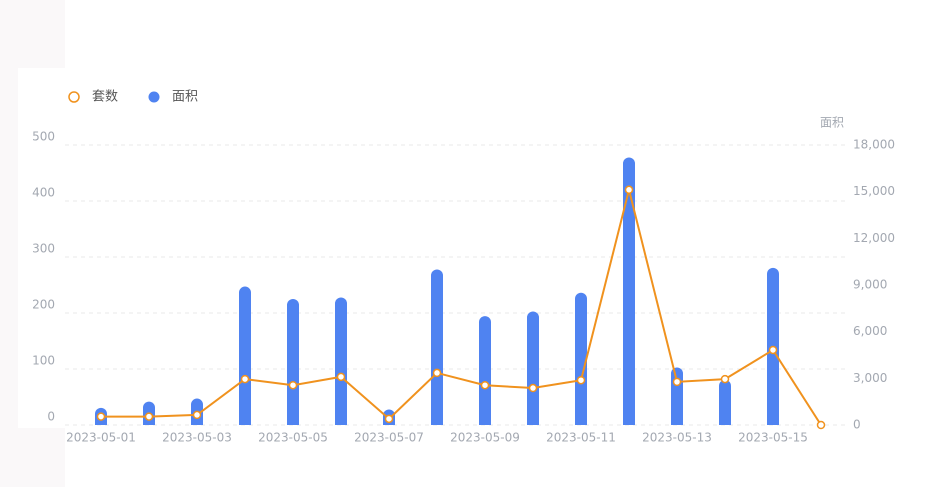 The height and width of the screenshot is (487, 938). What do you see at coordinates (43, 193) in the screenshot?
I see `y-tick-label: 400` at bounding box center [43, 193].